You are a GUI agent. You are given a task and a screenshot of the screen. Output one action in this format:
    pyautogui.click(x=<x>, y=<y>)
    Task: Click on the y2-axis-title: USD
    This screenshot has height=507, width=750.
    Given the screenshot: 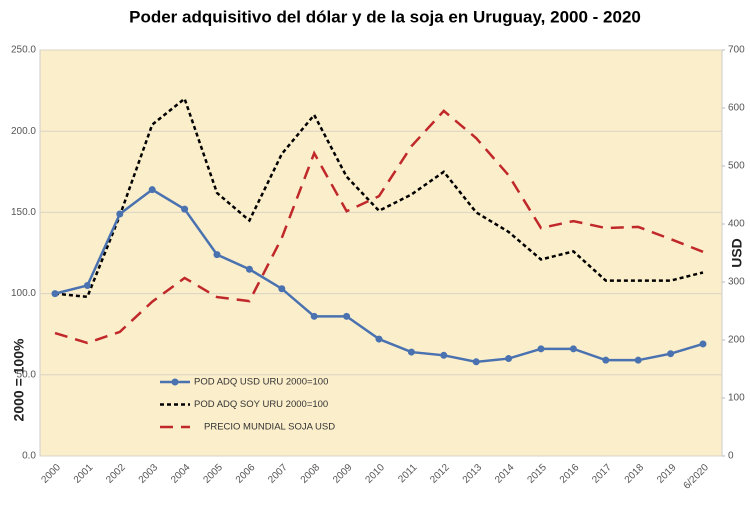 What is the action you would take?
    pyautogui.click(x=737, y=253)
    